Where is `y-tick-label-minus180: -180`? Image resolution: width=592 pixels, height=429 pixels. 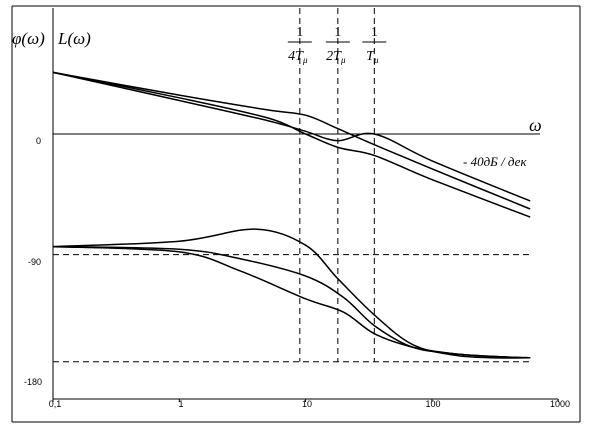
y-tick-label-minus180: -180 is located at coordinates (33, 382).